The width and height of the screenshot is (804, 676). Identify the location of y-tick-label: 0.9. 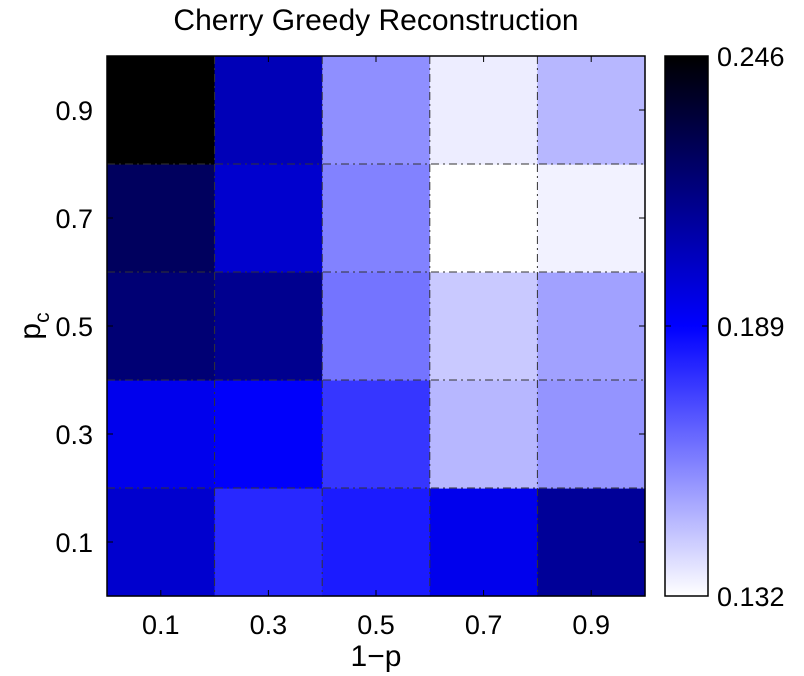
(74, 111).